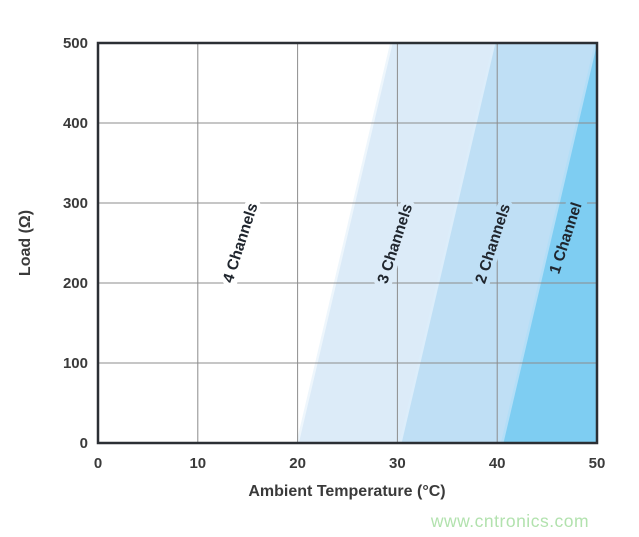 The width and height of the screenshot is (639, 537). What do you see at coordinates (75, 203) in the screenshot?
I see `y-tick-label: 300` at bounding box center [75, 203].